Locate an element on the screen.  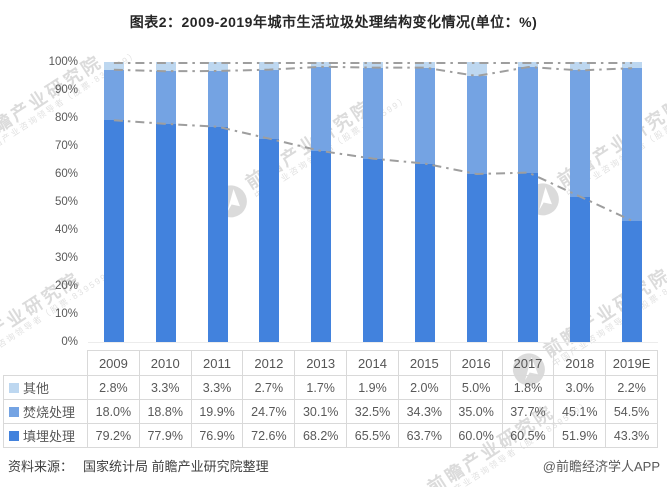
y-tick-label: 70% is located at coordinates (66, 146).